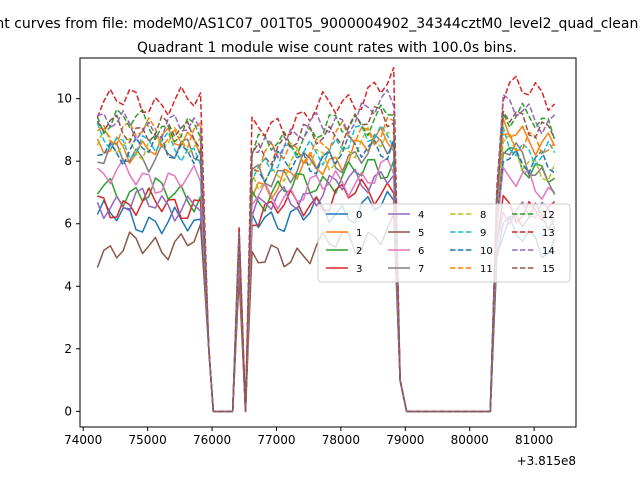 Image resolution: width=640 pixels, height=480 pixels. Describe the element at coordinates (68, 161) in the screenshot. I see `y-tick-label: 8` at that location.